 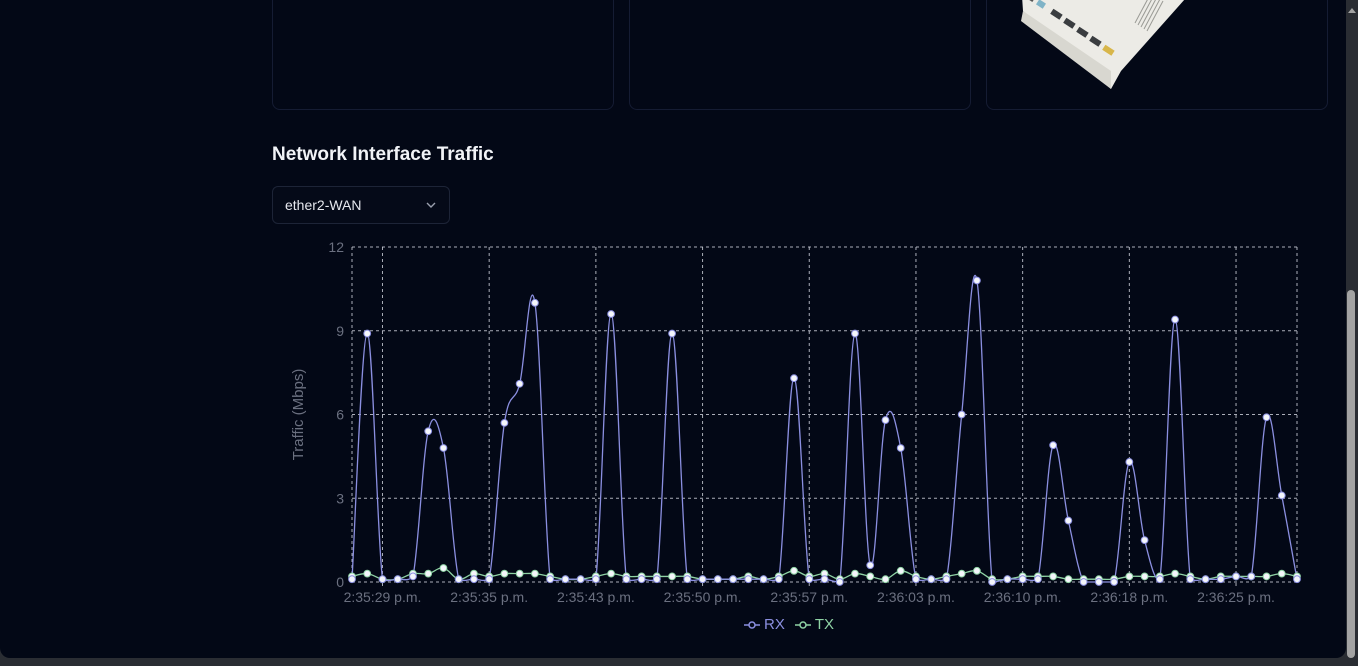 What do you see at coordinates (1351, 474) in the screenshot?
I see `scrollbar-thumb` at bounding box center [1351, 474].